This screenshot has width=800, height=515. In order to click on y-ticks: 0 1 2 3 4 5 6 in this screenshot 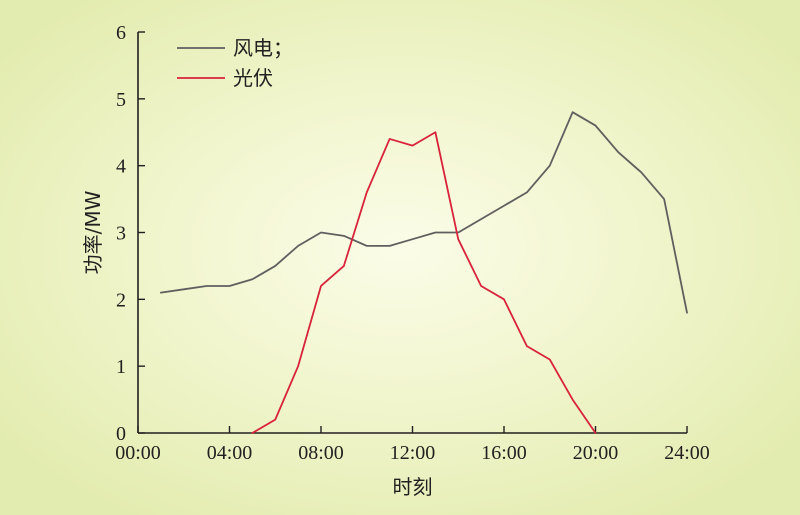, I will do `click(130, 233)`.